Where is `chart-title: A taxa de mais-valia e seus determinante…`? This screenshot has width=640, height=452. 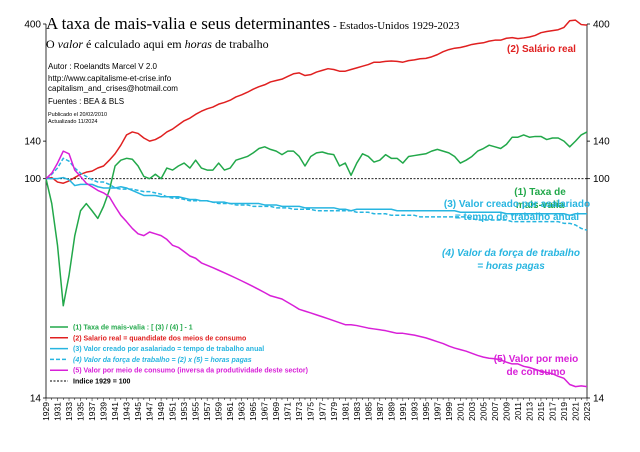 chart-title: A taxa de mais-valia e seus determinante… is located at coordinates (253, 23).